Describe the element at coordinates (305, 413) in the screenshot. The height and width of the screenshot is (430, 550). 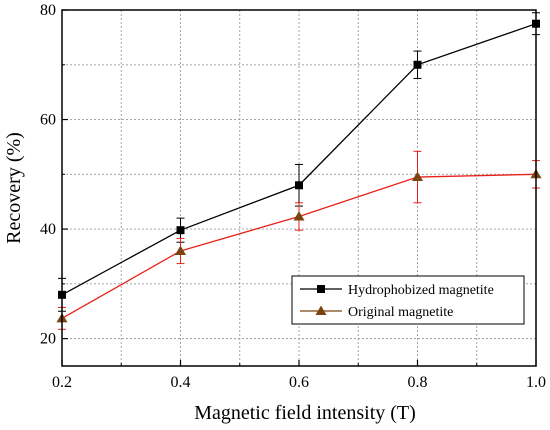
I see `x-axis-title: Magnetic field intensity (T)` at that location.